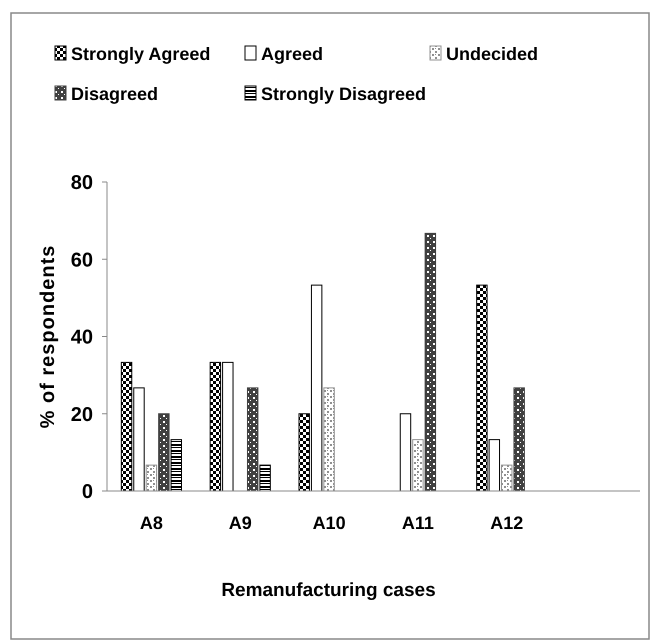 The height and width of the screenshot is (640, 650). I want to click on y-tick-label: 20, so click(81, 415).